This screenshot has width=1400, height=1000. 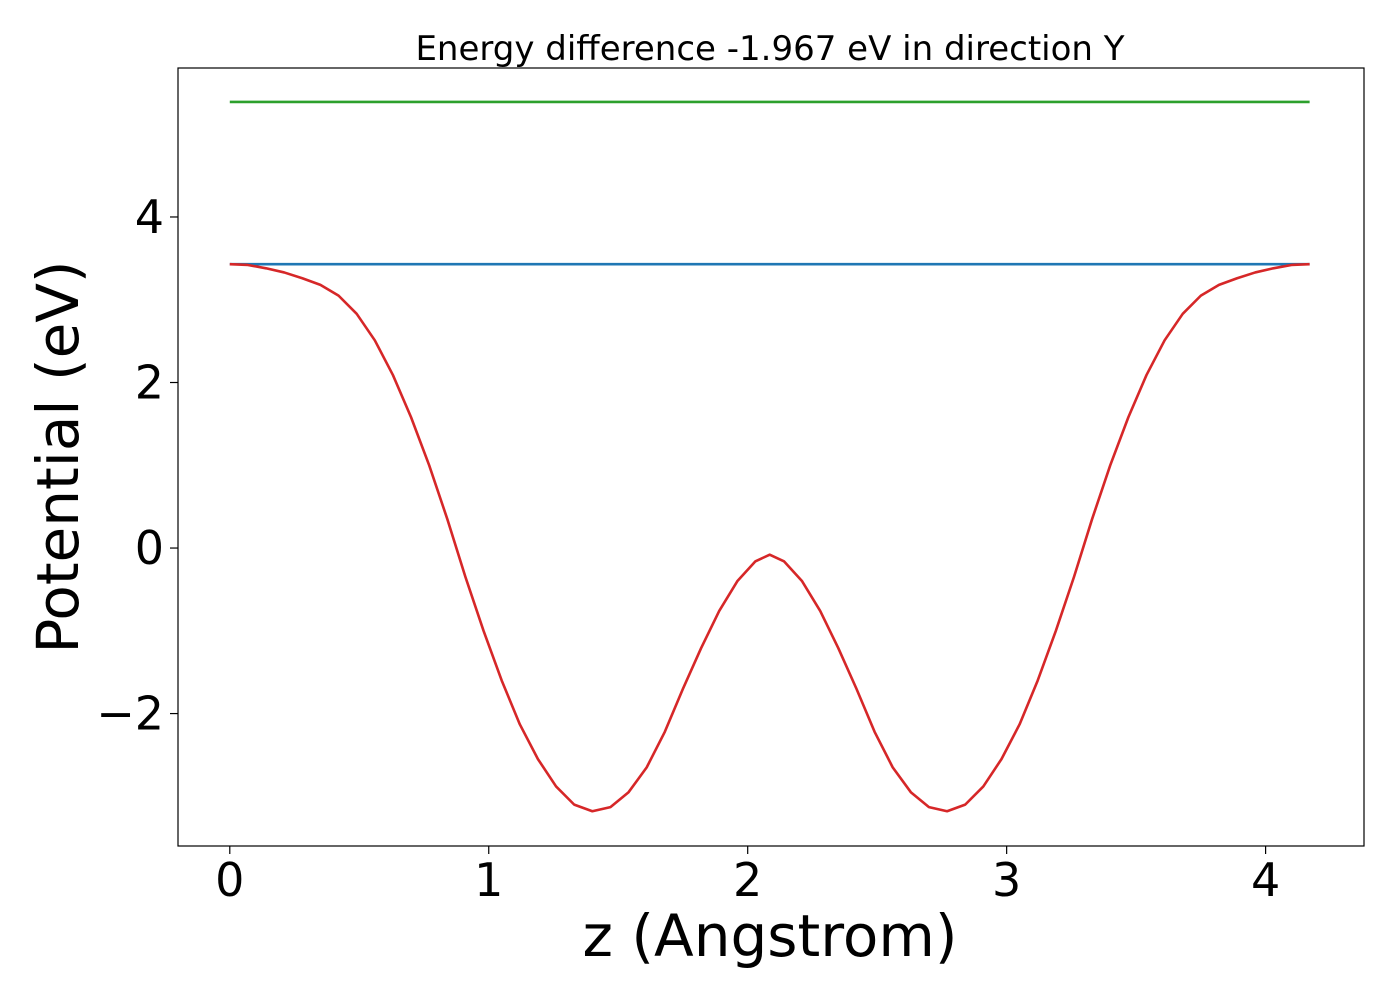 What do you see at coordinates (1265, 880) in the screenshot?
I see `x-tick-label: 4` at bounding box center [1265, 880].